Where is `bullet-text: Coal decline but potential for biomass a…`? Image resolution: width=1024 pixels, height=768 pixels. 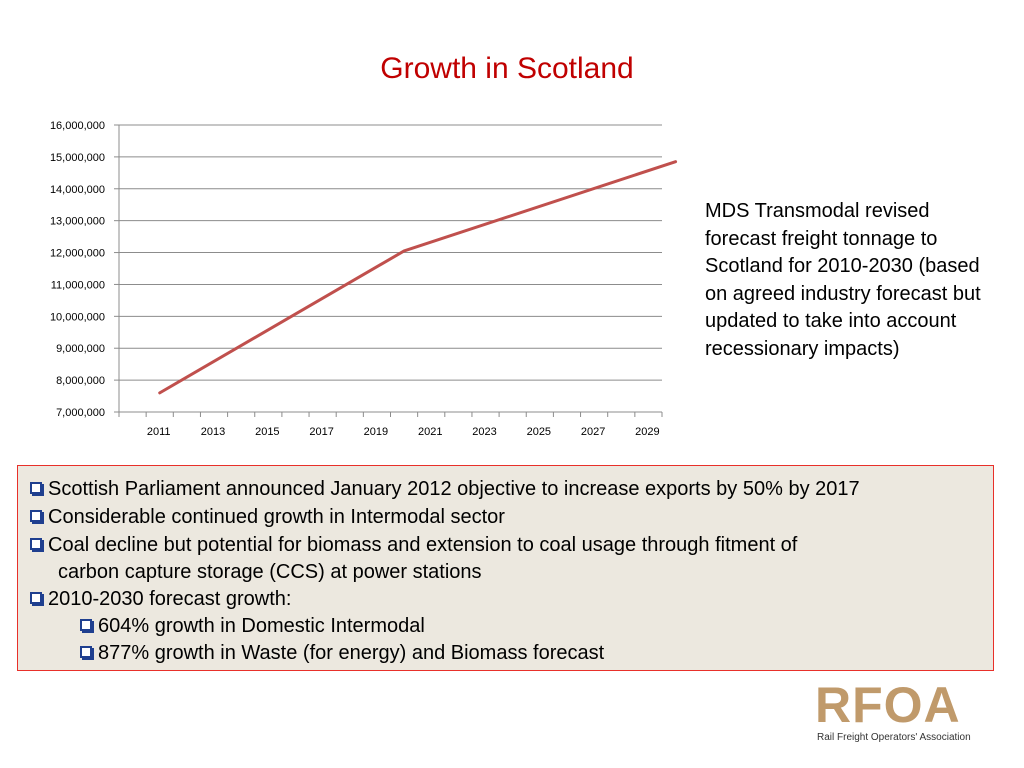
bullet-text: Coal decline but potential for biomass a… is located at coordinates (423, 545).